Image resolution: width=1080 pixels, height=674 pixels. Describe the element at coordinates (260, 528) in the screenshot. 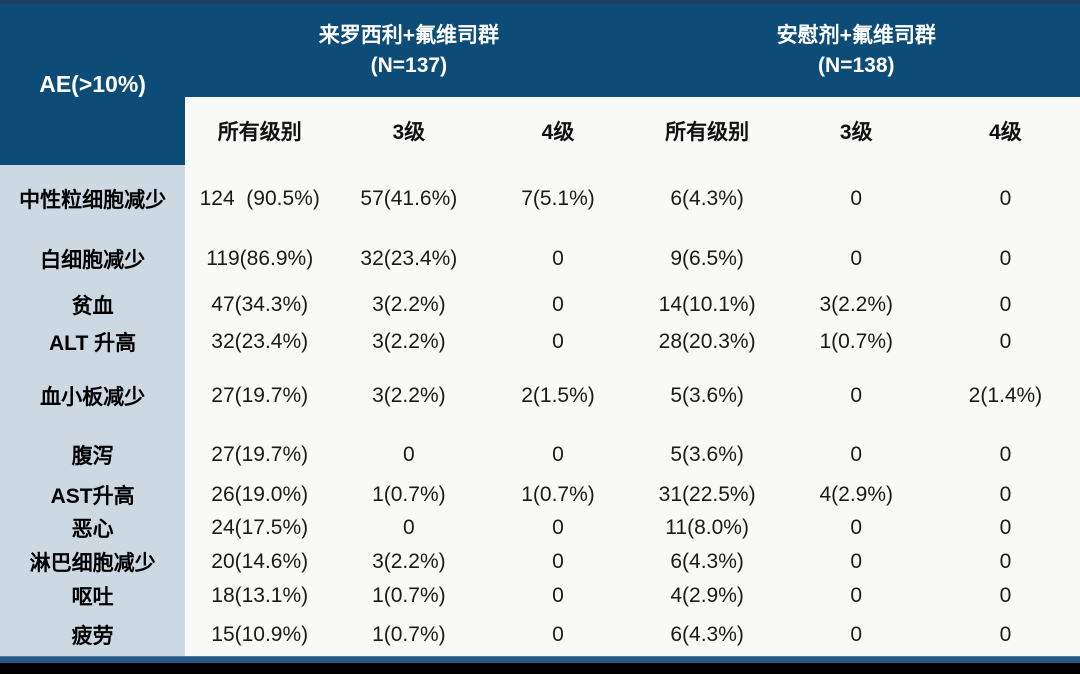

I see `value-cell: 24(17.5%)` at that location.